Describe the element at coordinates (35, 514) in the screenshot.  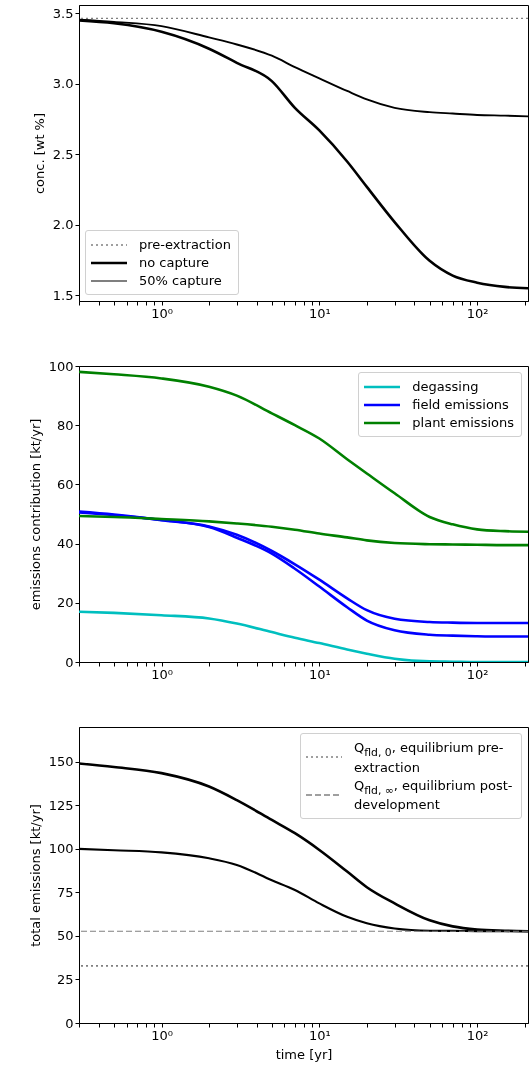
I see `y-axis-title: emissions contribution [kt/yr]` at that location.